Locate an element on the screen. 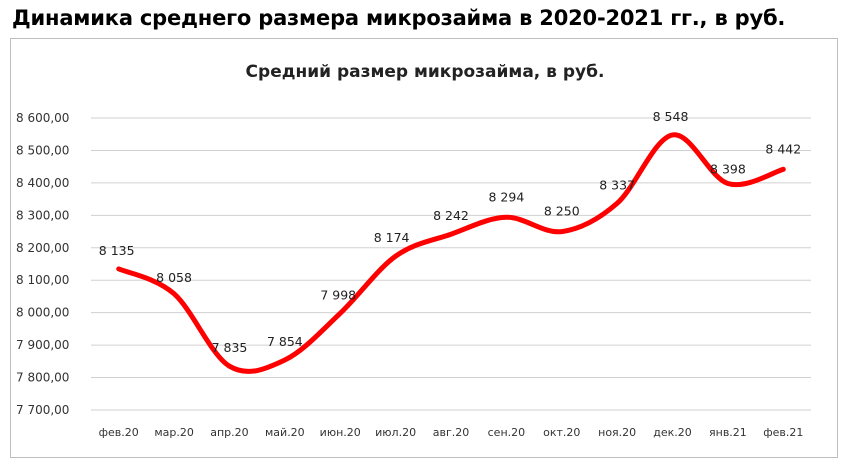 This screenshot has width=848, height=468. data-label: 8 294 is located at coordinates (506, 196).